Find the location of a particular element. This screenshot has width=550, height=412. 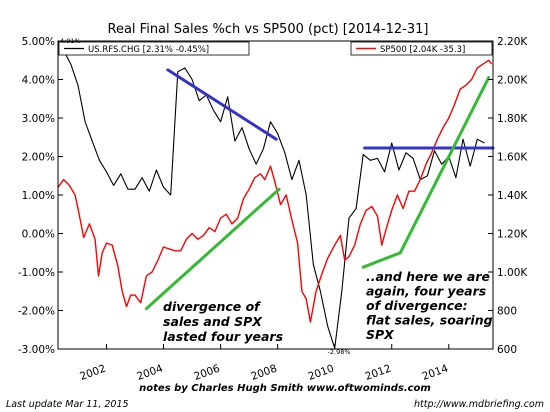

y-left-tick-label: -1.00% is located at coordinates (36, 273).